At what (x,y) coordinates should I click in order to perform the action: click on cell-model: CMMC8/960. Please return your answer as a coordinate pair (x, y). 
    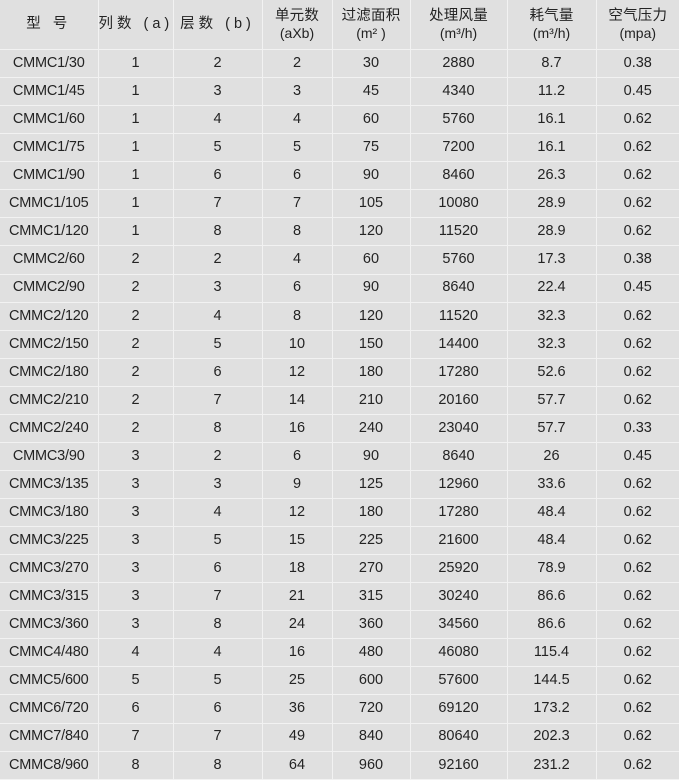
    Looking at the image, I should click on (49, 765).